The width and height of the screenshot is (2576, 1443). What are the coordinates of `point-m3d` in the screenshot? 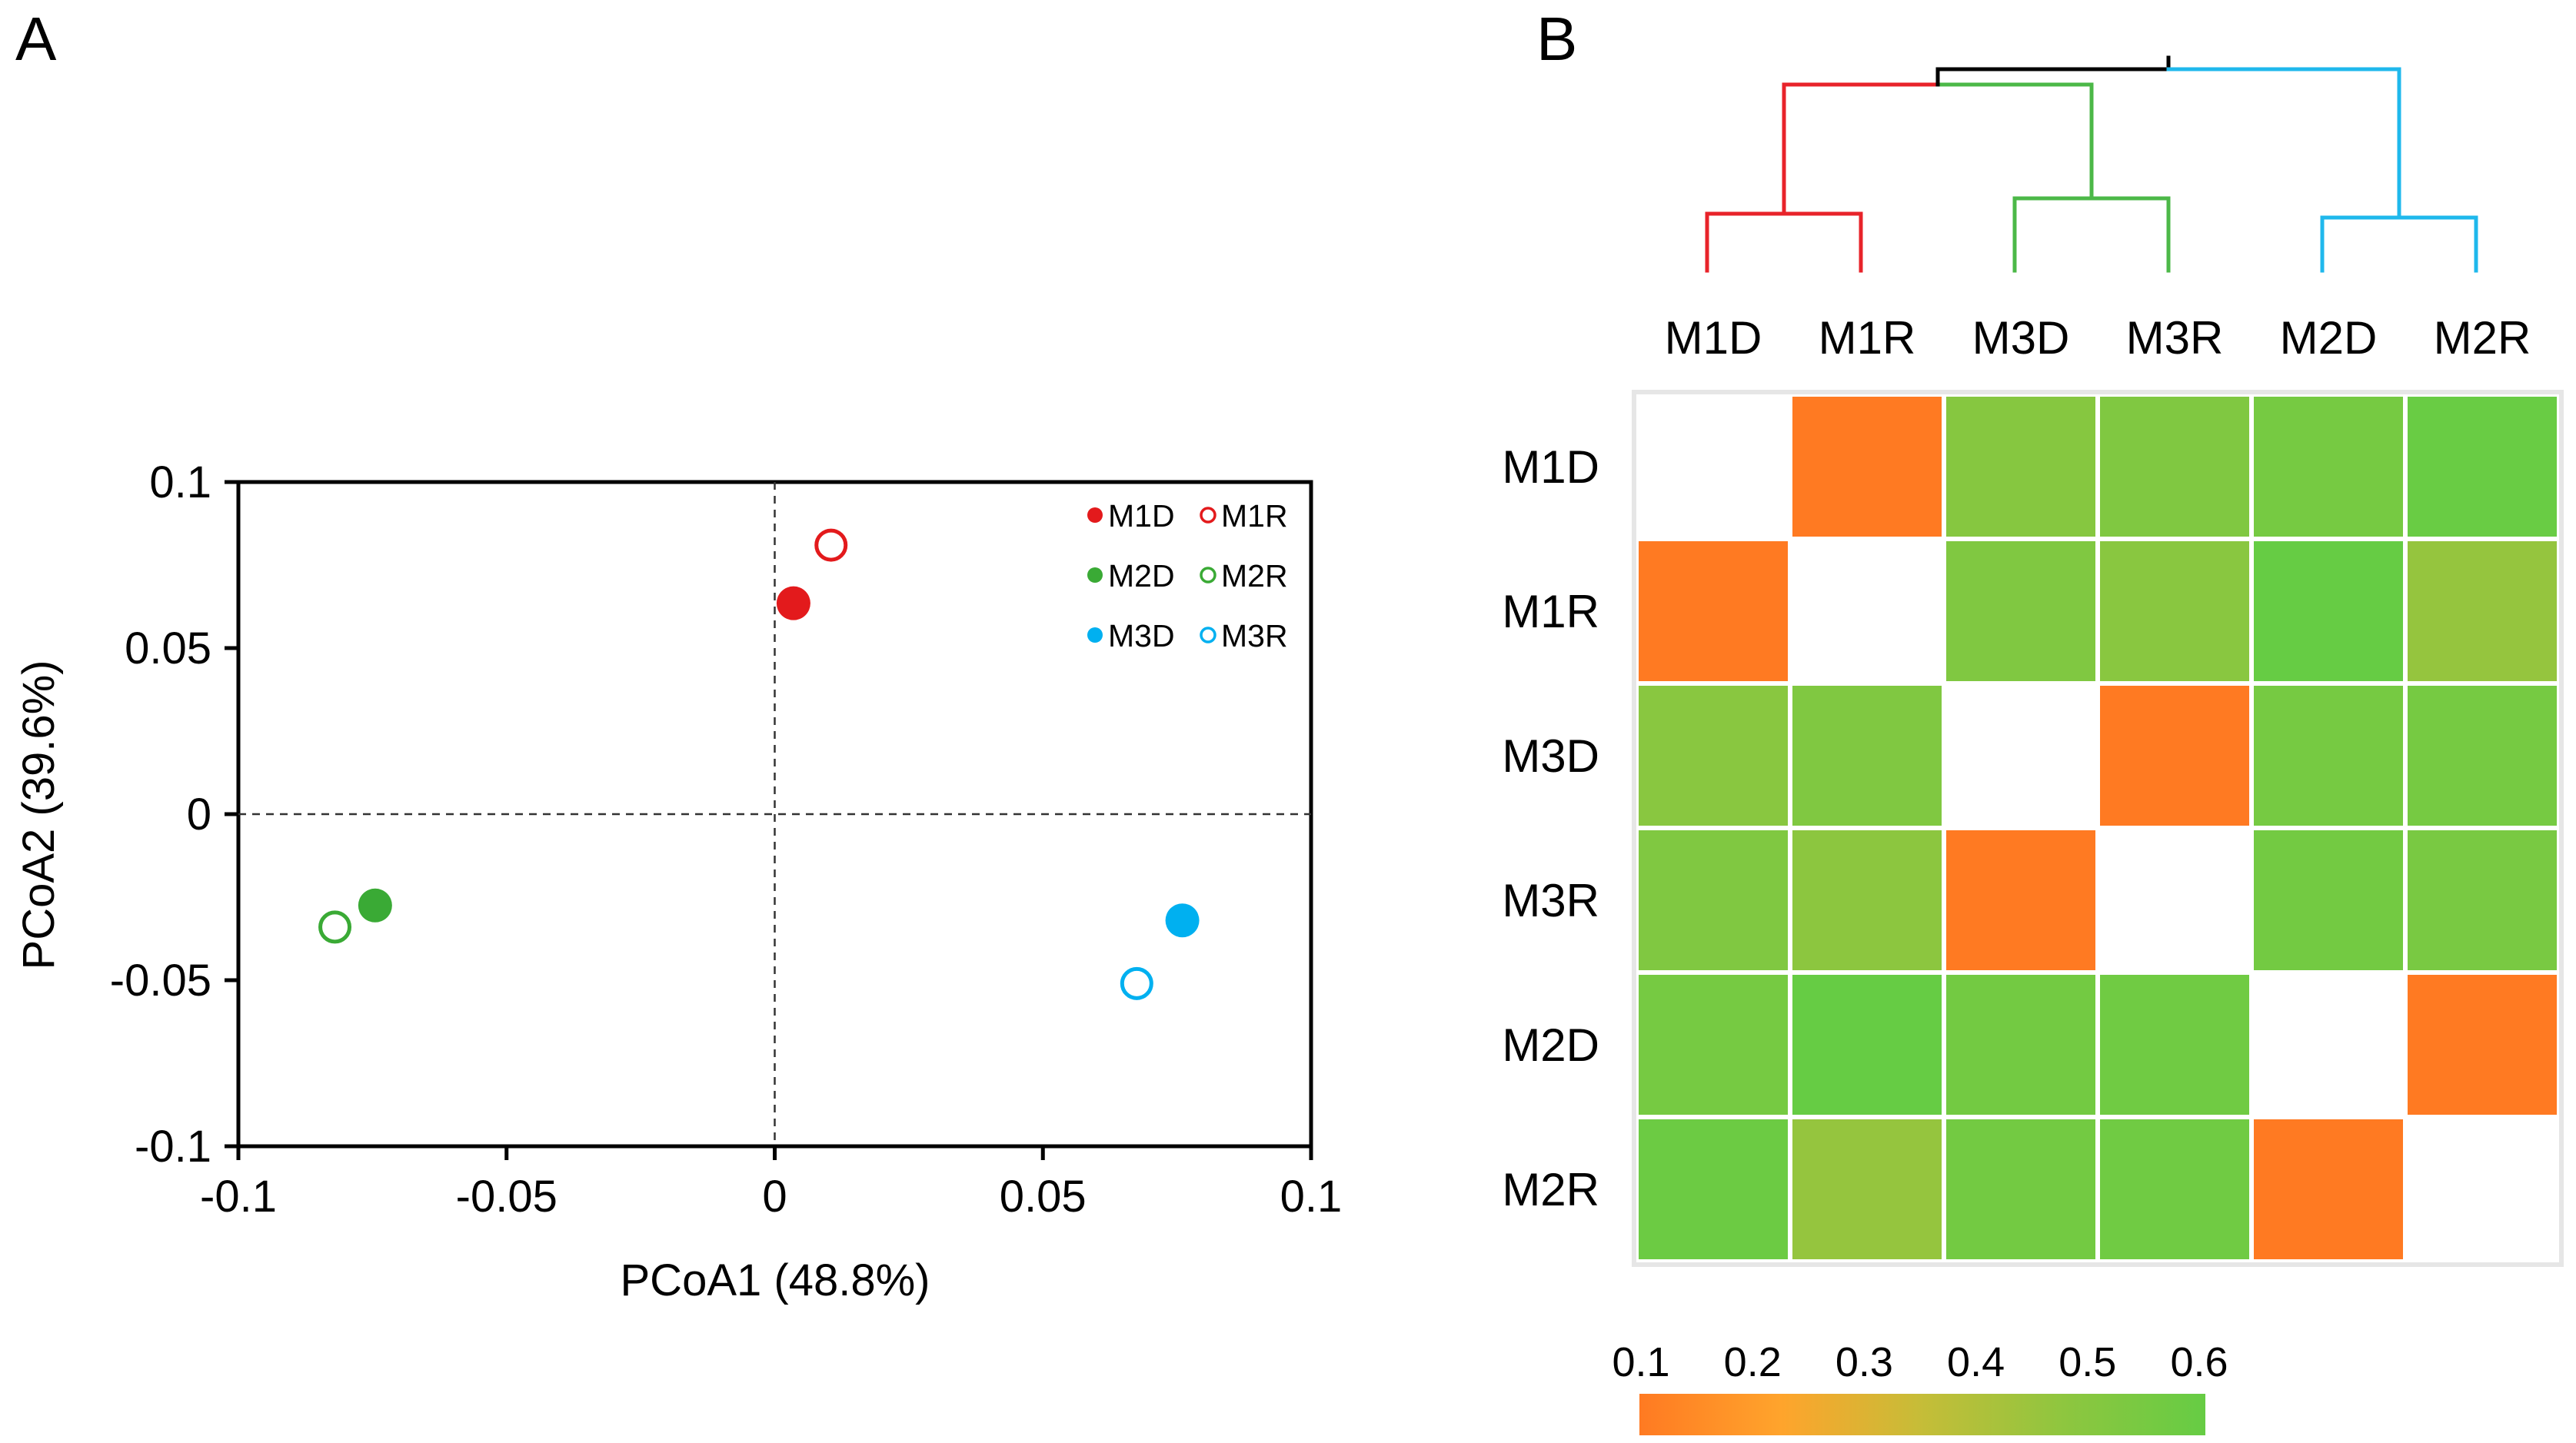 It's located at (1182, 921).